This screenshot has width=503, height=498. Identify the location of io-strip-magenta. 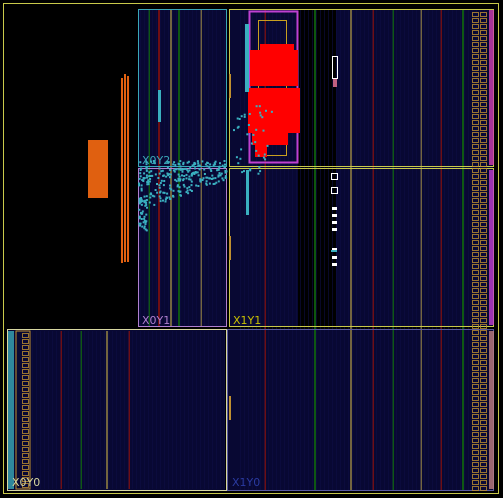
(491, 87).